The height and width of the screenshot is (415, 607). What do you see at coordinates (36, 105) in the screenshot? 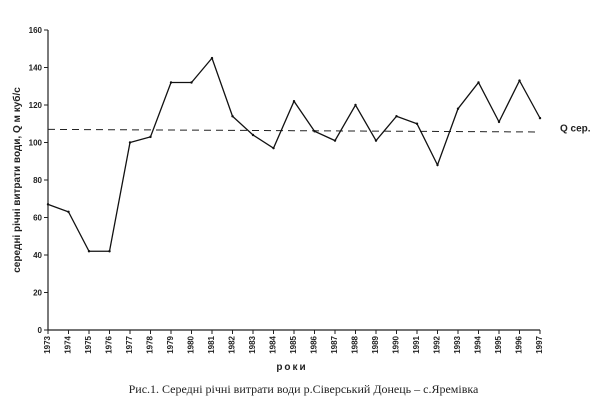
I see `y-tick-label: 120` at bounding box center [36, 105].